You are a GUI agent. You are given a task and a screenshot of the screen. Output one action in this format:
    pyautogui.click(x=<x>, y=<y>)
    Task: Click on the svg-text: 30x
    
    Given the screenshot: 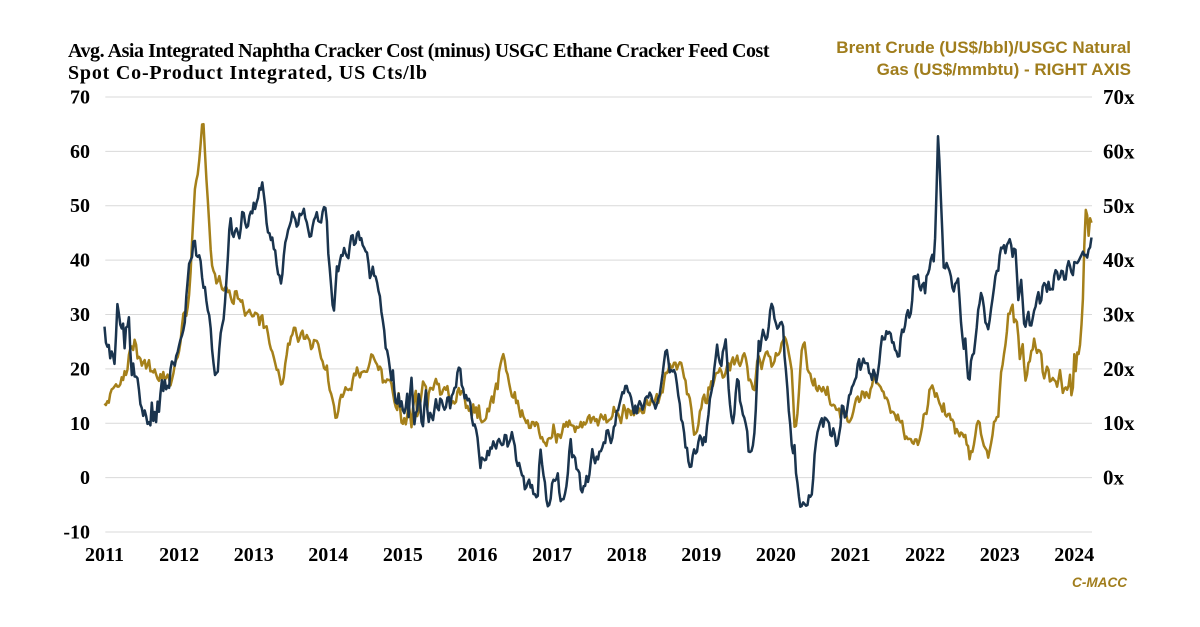 What is the action you would take?
    pyautogui.click(x=1119, y=315)
    